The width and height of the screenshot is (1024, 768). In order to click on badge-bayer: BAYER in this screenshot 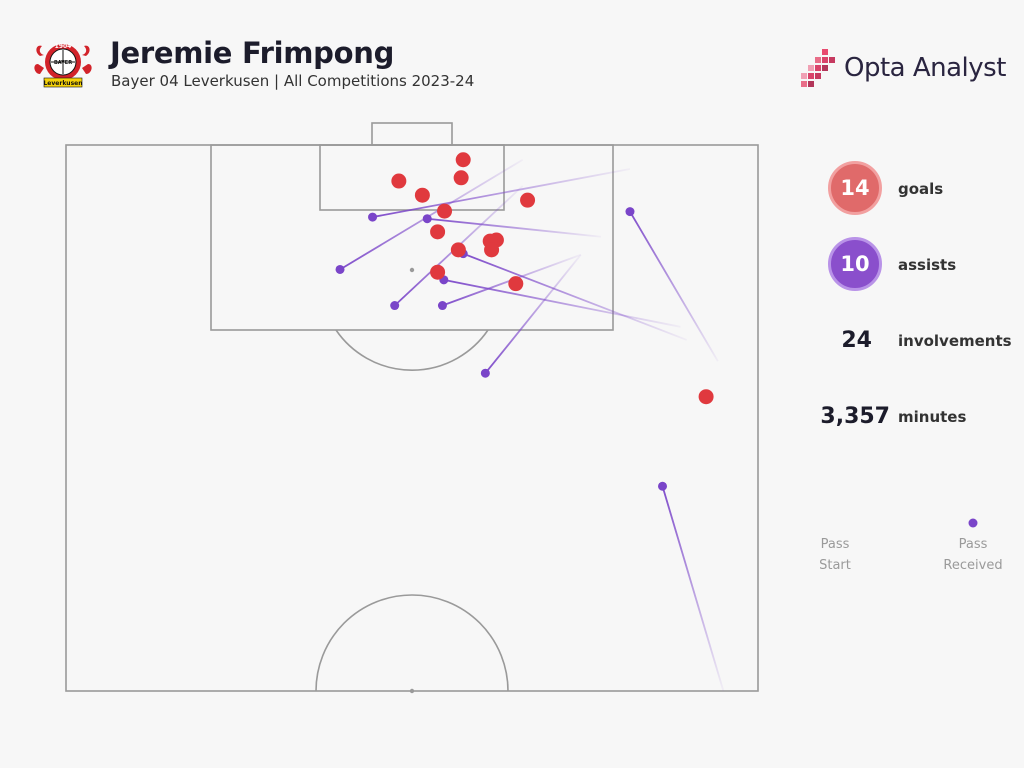, I will do `click(63, 63)`.